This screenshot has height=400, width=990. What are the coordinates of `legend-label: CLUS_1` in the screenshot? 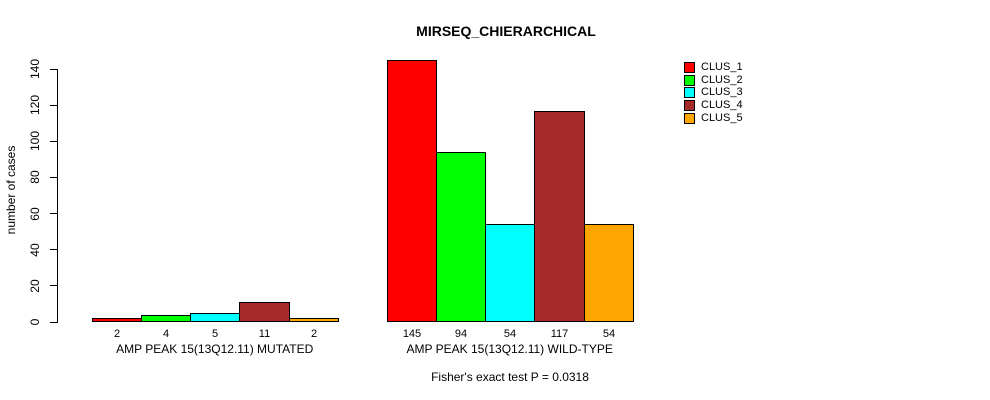 It's located at (722, 66).